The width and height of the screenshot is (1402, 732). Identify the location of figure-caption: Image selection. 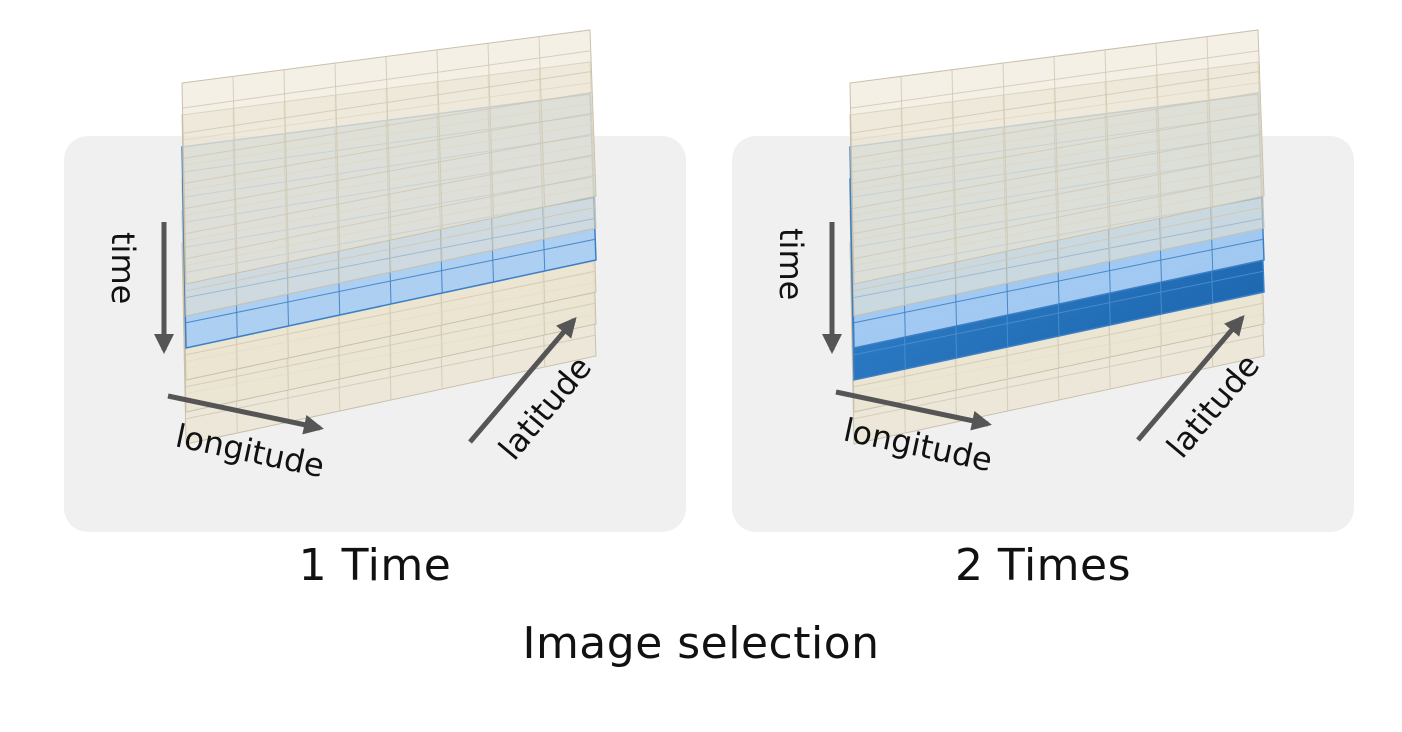
(701, 643).